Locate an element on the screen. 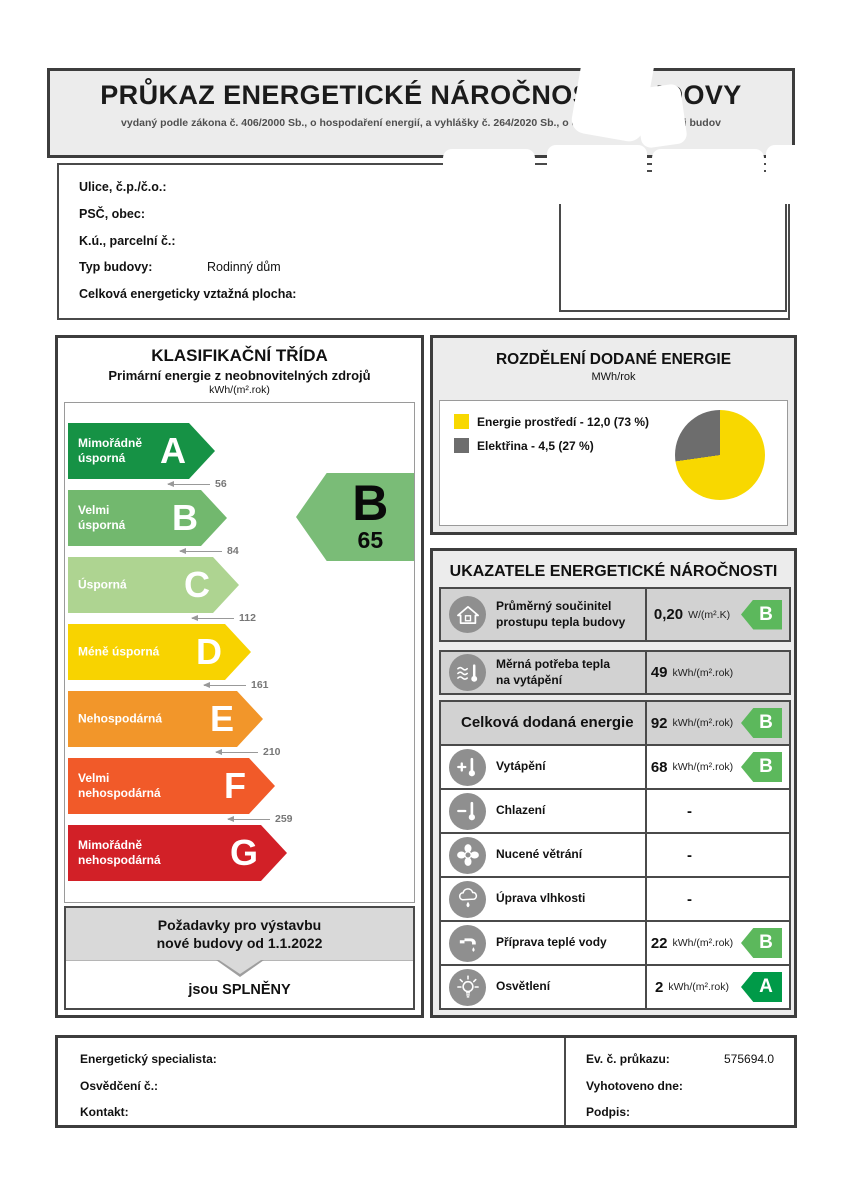 The image size is (847, 1200). threshold-marker-56: 56 is located at coordinates (197, 484).